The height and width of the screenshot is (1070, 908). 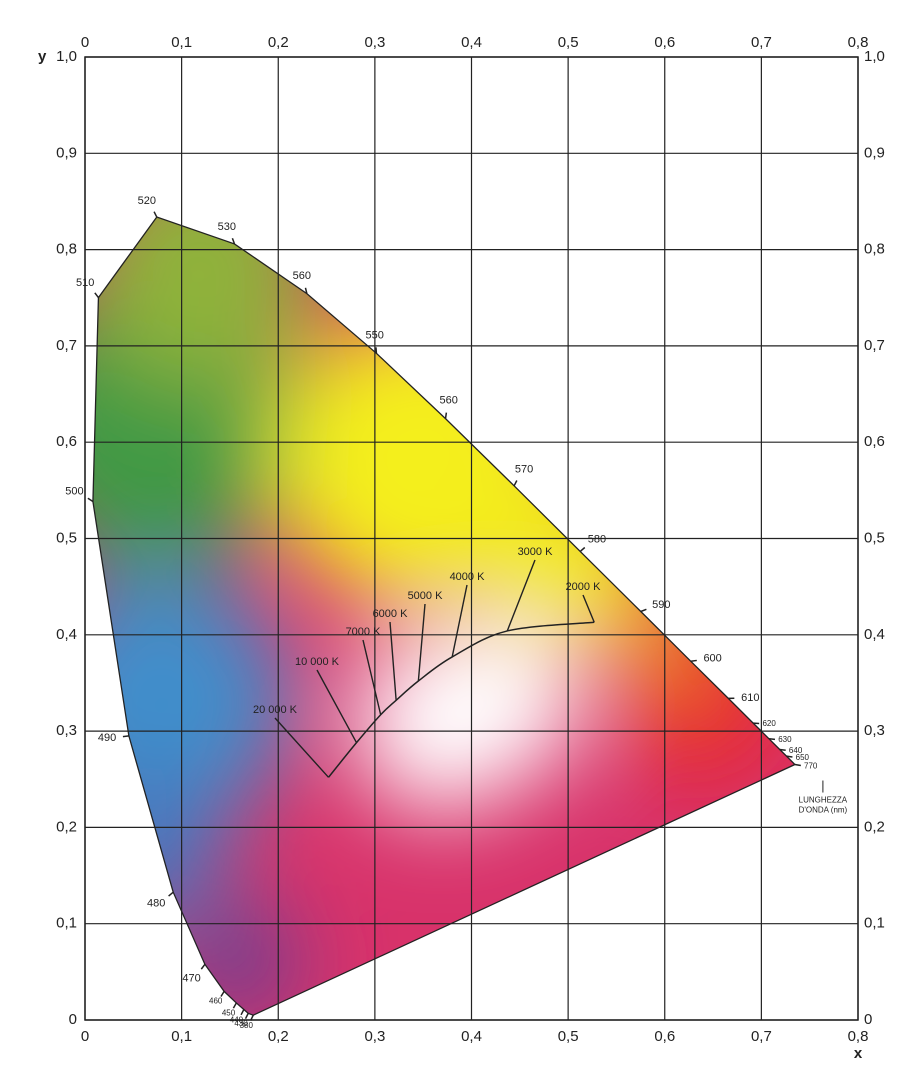 What do you see at coordinates (874, 441) in the screenshot?
I see `y-tick-label-right: 0,6` at bounding box center [874, 441].